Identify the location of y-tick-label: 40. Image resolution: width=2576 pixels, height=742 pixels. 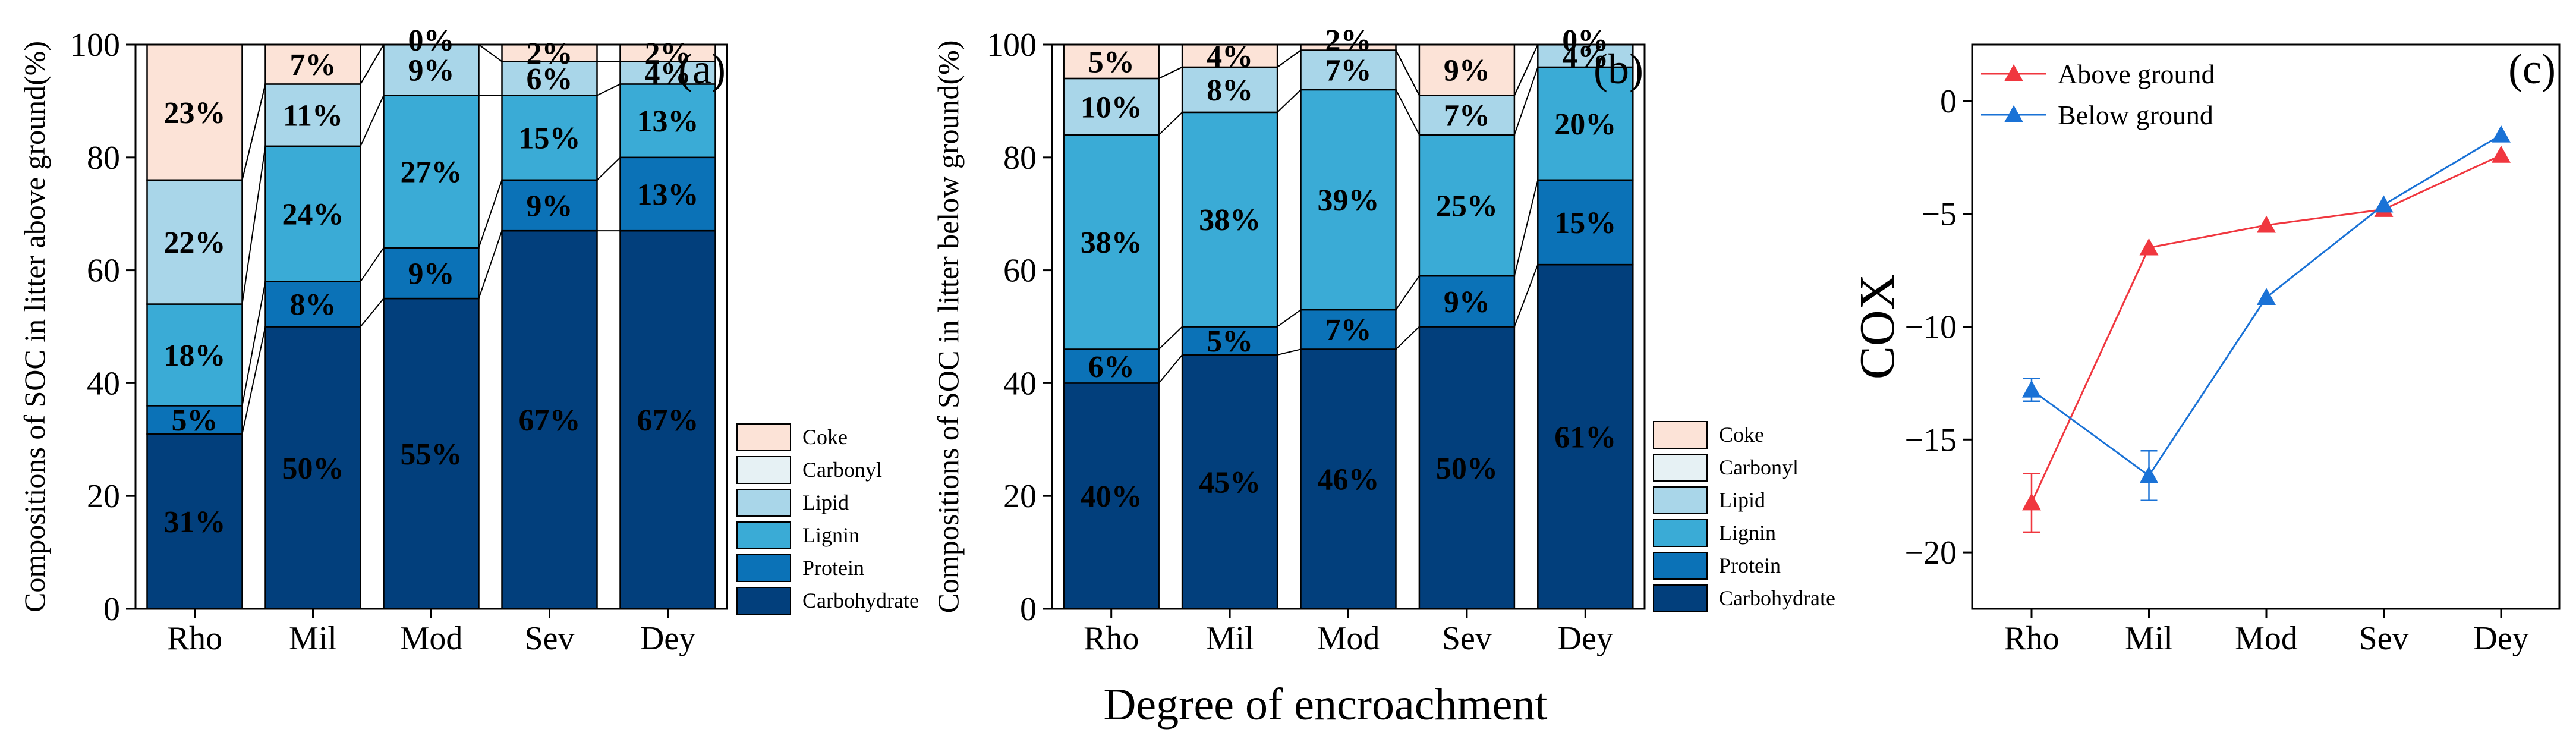
(1020, 383).